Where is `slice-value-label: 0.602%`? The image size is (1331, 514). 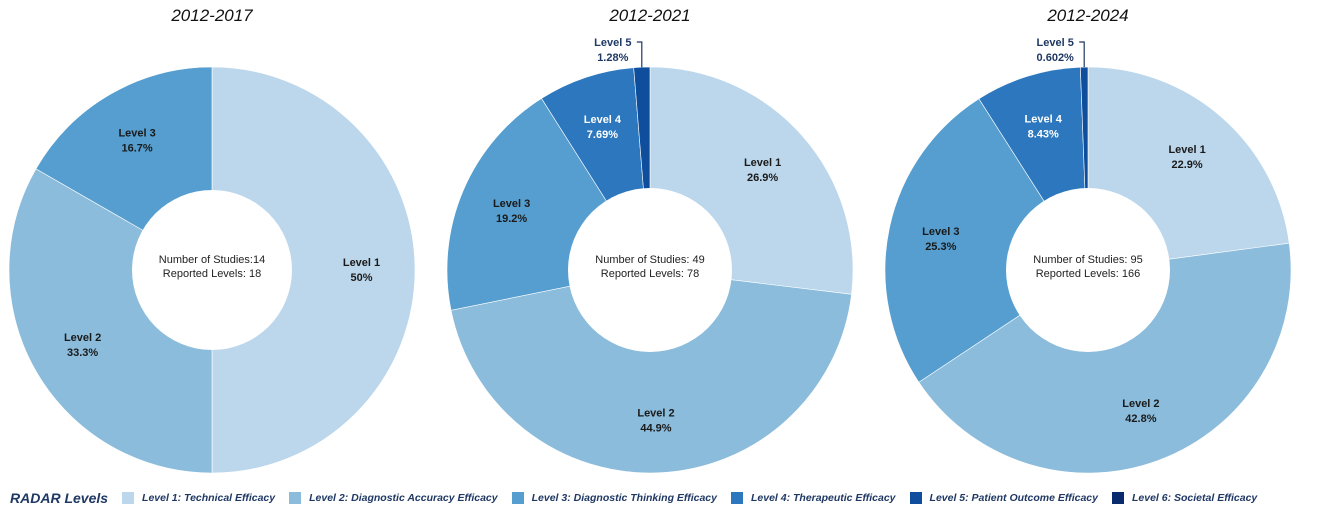 slice-value-label: 0.602% is located at coordinates (1056, 58).